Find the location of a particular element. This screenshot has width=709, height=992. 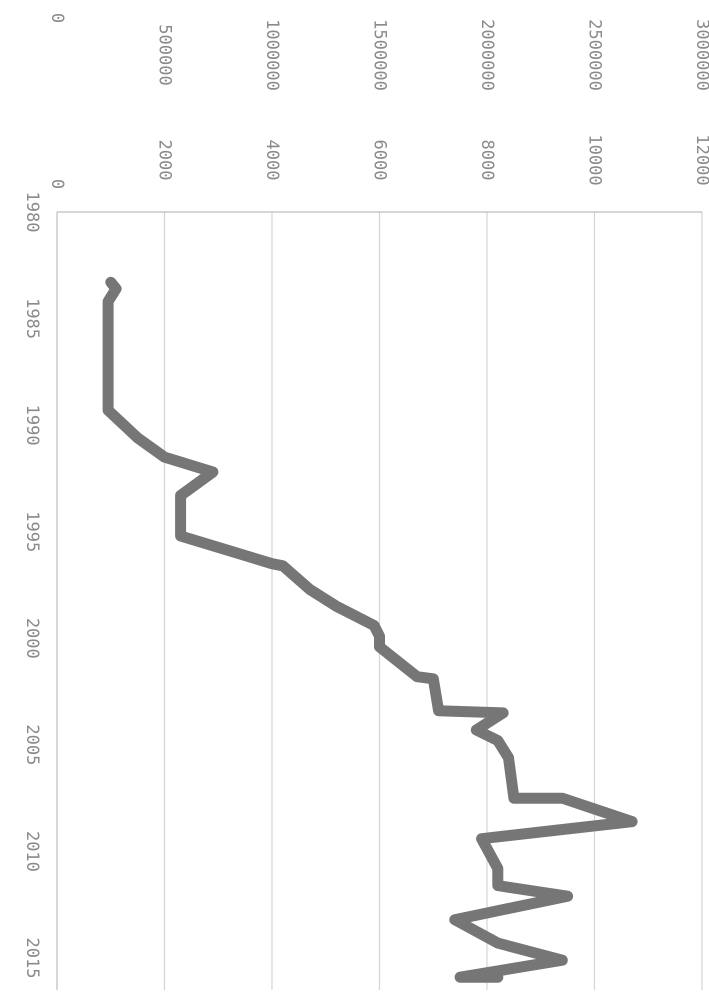

y-tick-outer-3000000: 3000000 is located at coordinates (700, 55).